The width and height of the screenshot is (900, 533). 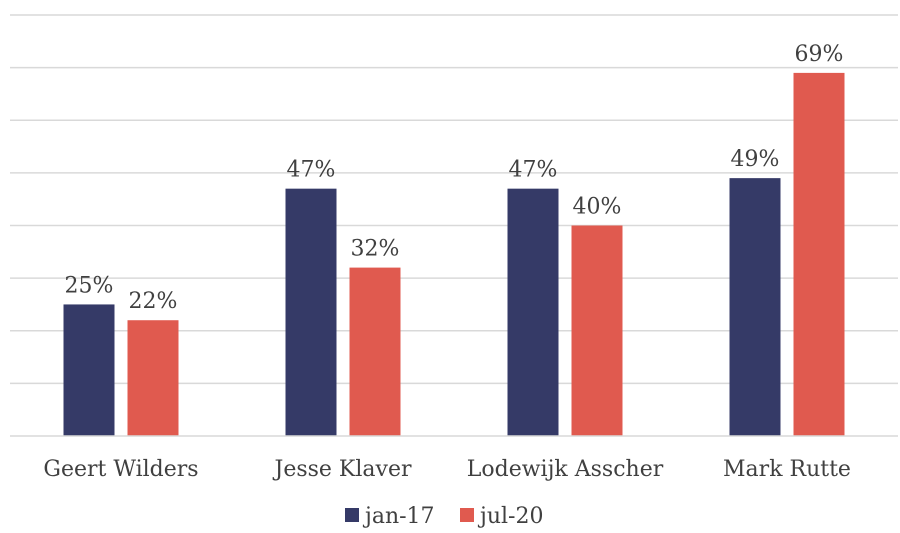 What do you see at coordinates (444, 516) in the screenshot?
I see `legend: jan-17 jul-20` at bounding box center [444, 516].